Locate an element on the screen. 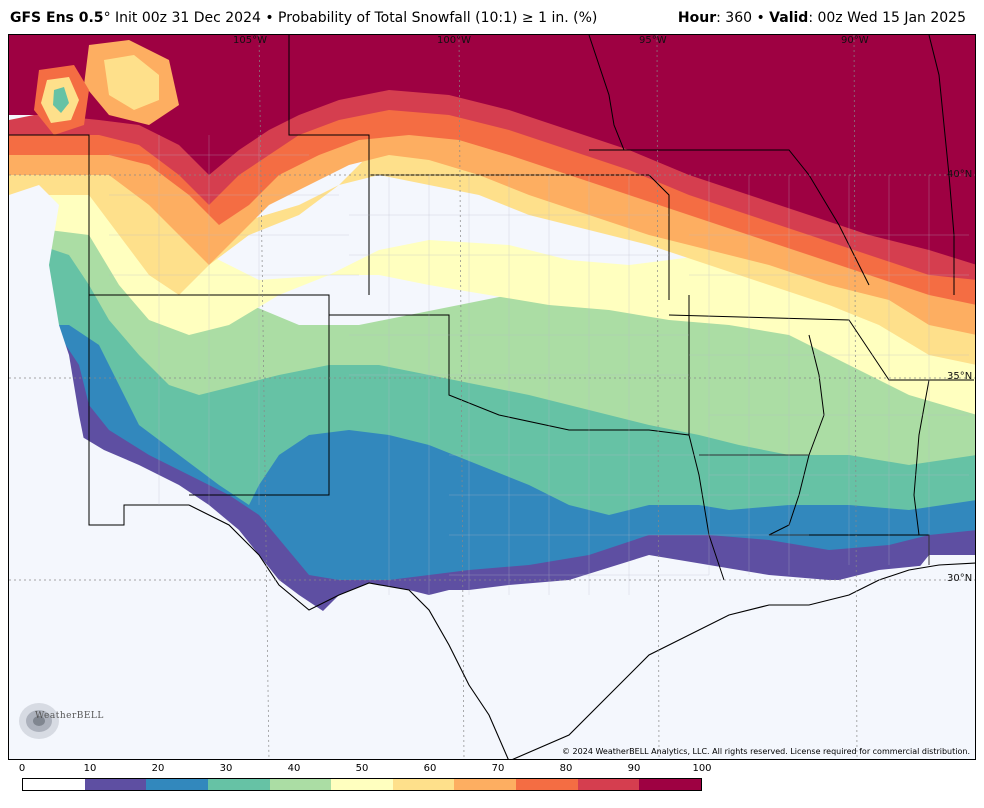 The width and height of the screenshot is (984, 808). weatherbell-logo: WeatherBELL is located at coordinates (60, 721).